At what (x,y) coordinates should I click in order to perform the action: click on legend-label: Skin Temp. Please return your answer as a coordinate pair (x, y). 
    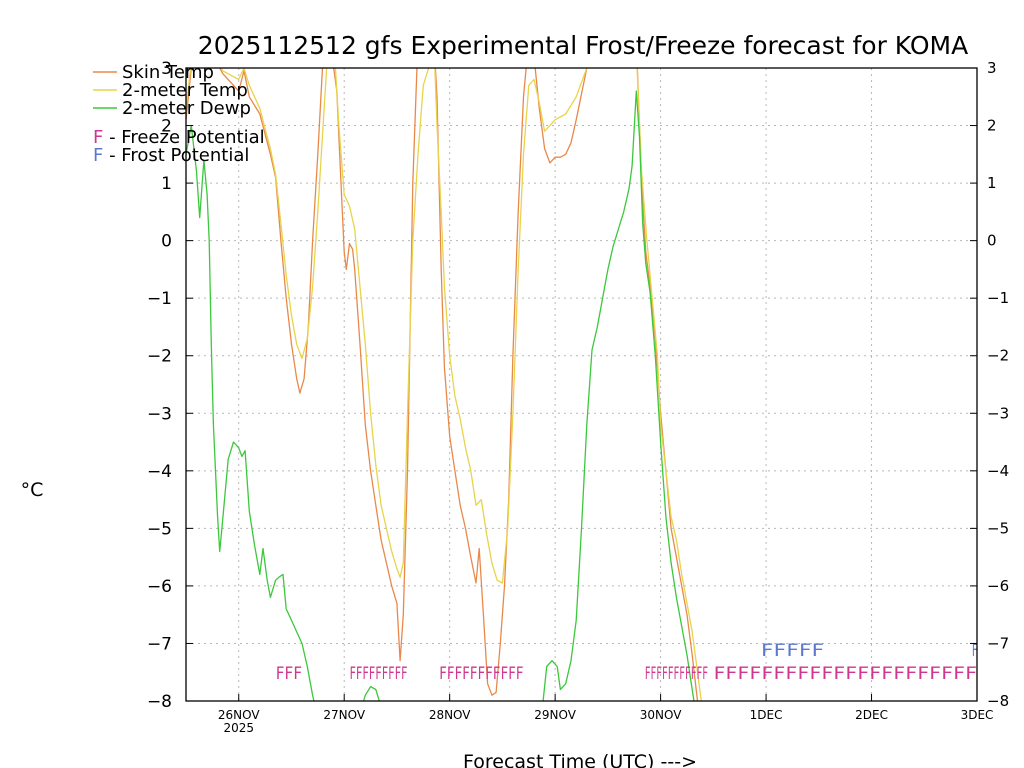
    Looking at the image, I should click on (168, 72).